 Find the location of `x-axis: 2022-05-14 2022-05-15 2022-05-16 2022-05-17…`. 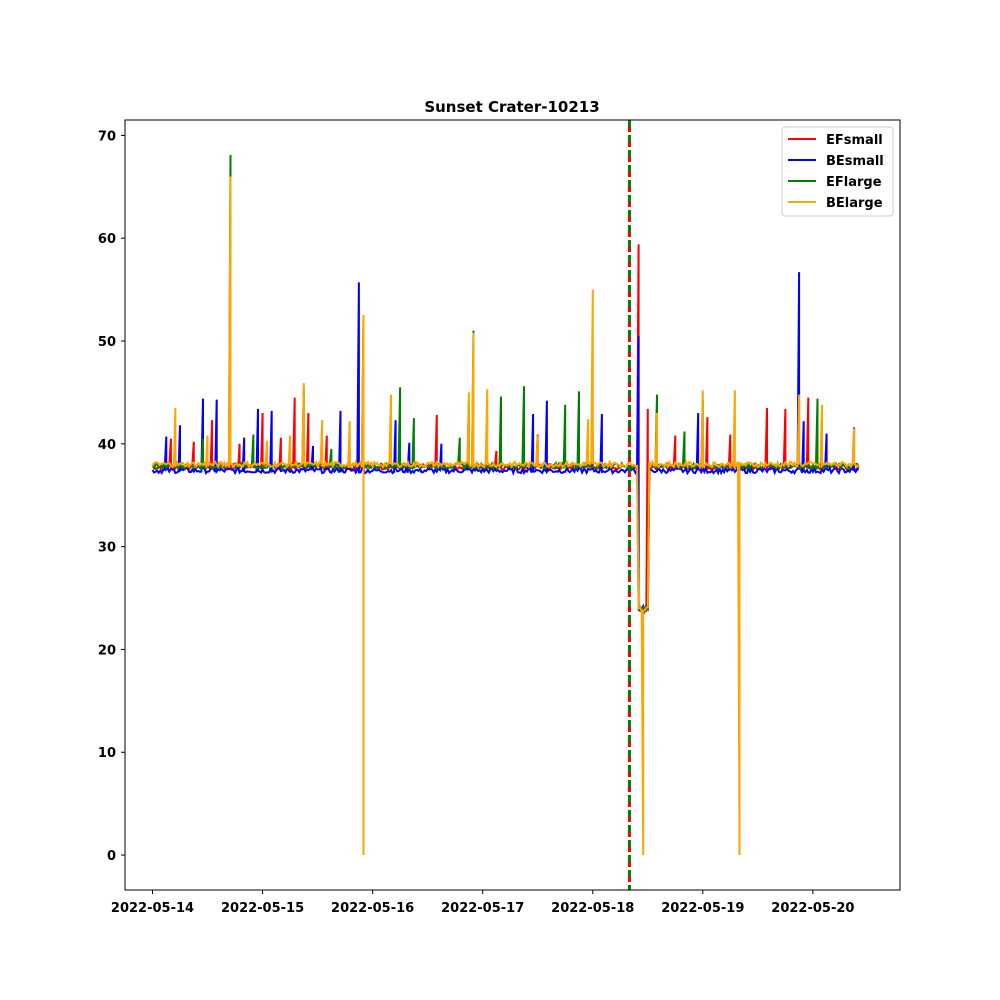

x-axis: 2022-05-14 2022-05-15 2022-05-16 2022-05-17… is located at coordinates (482, 903).